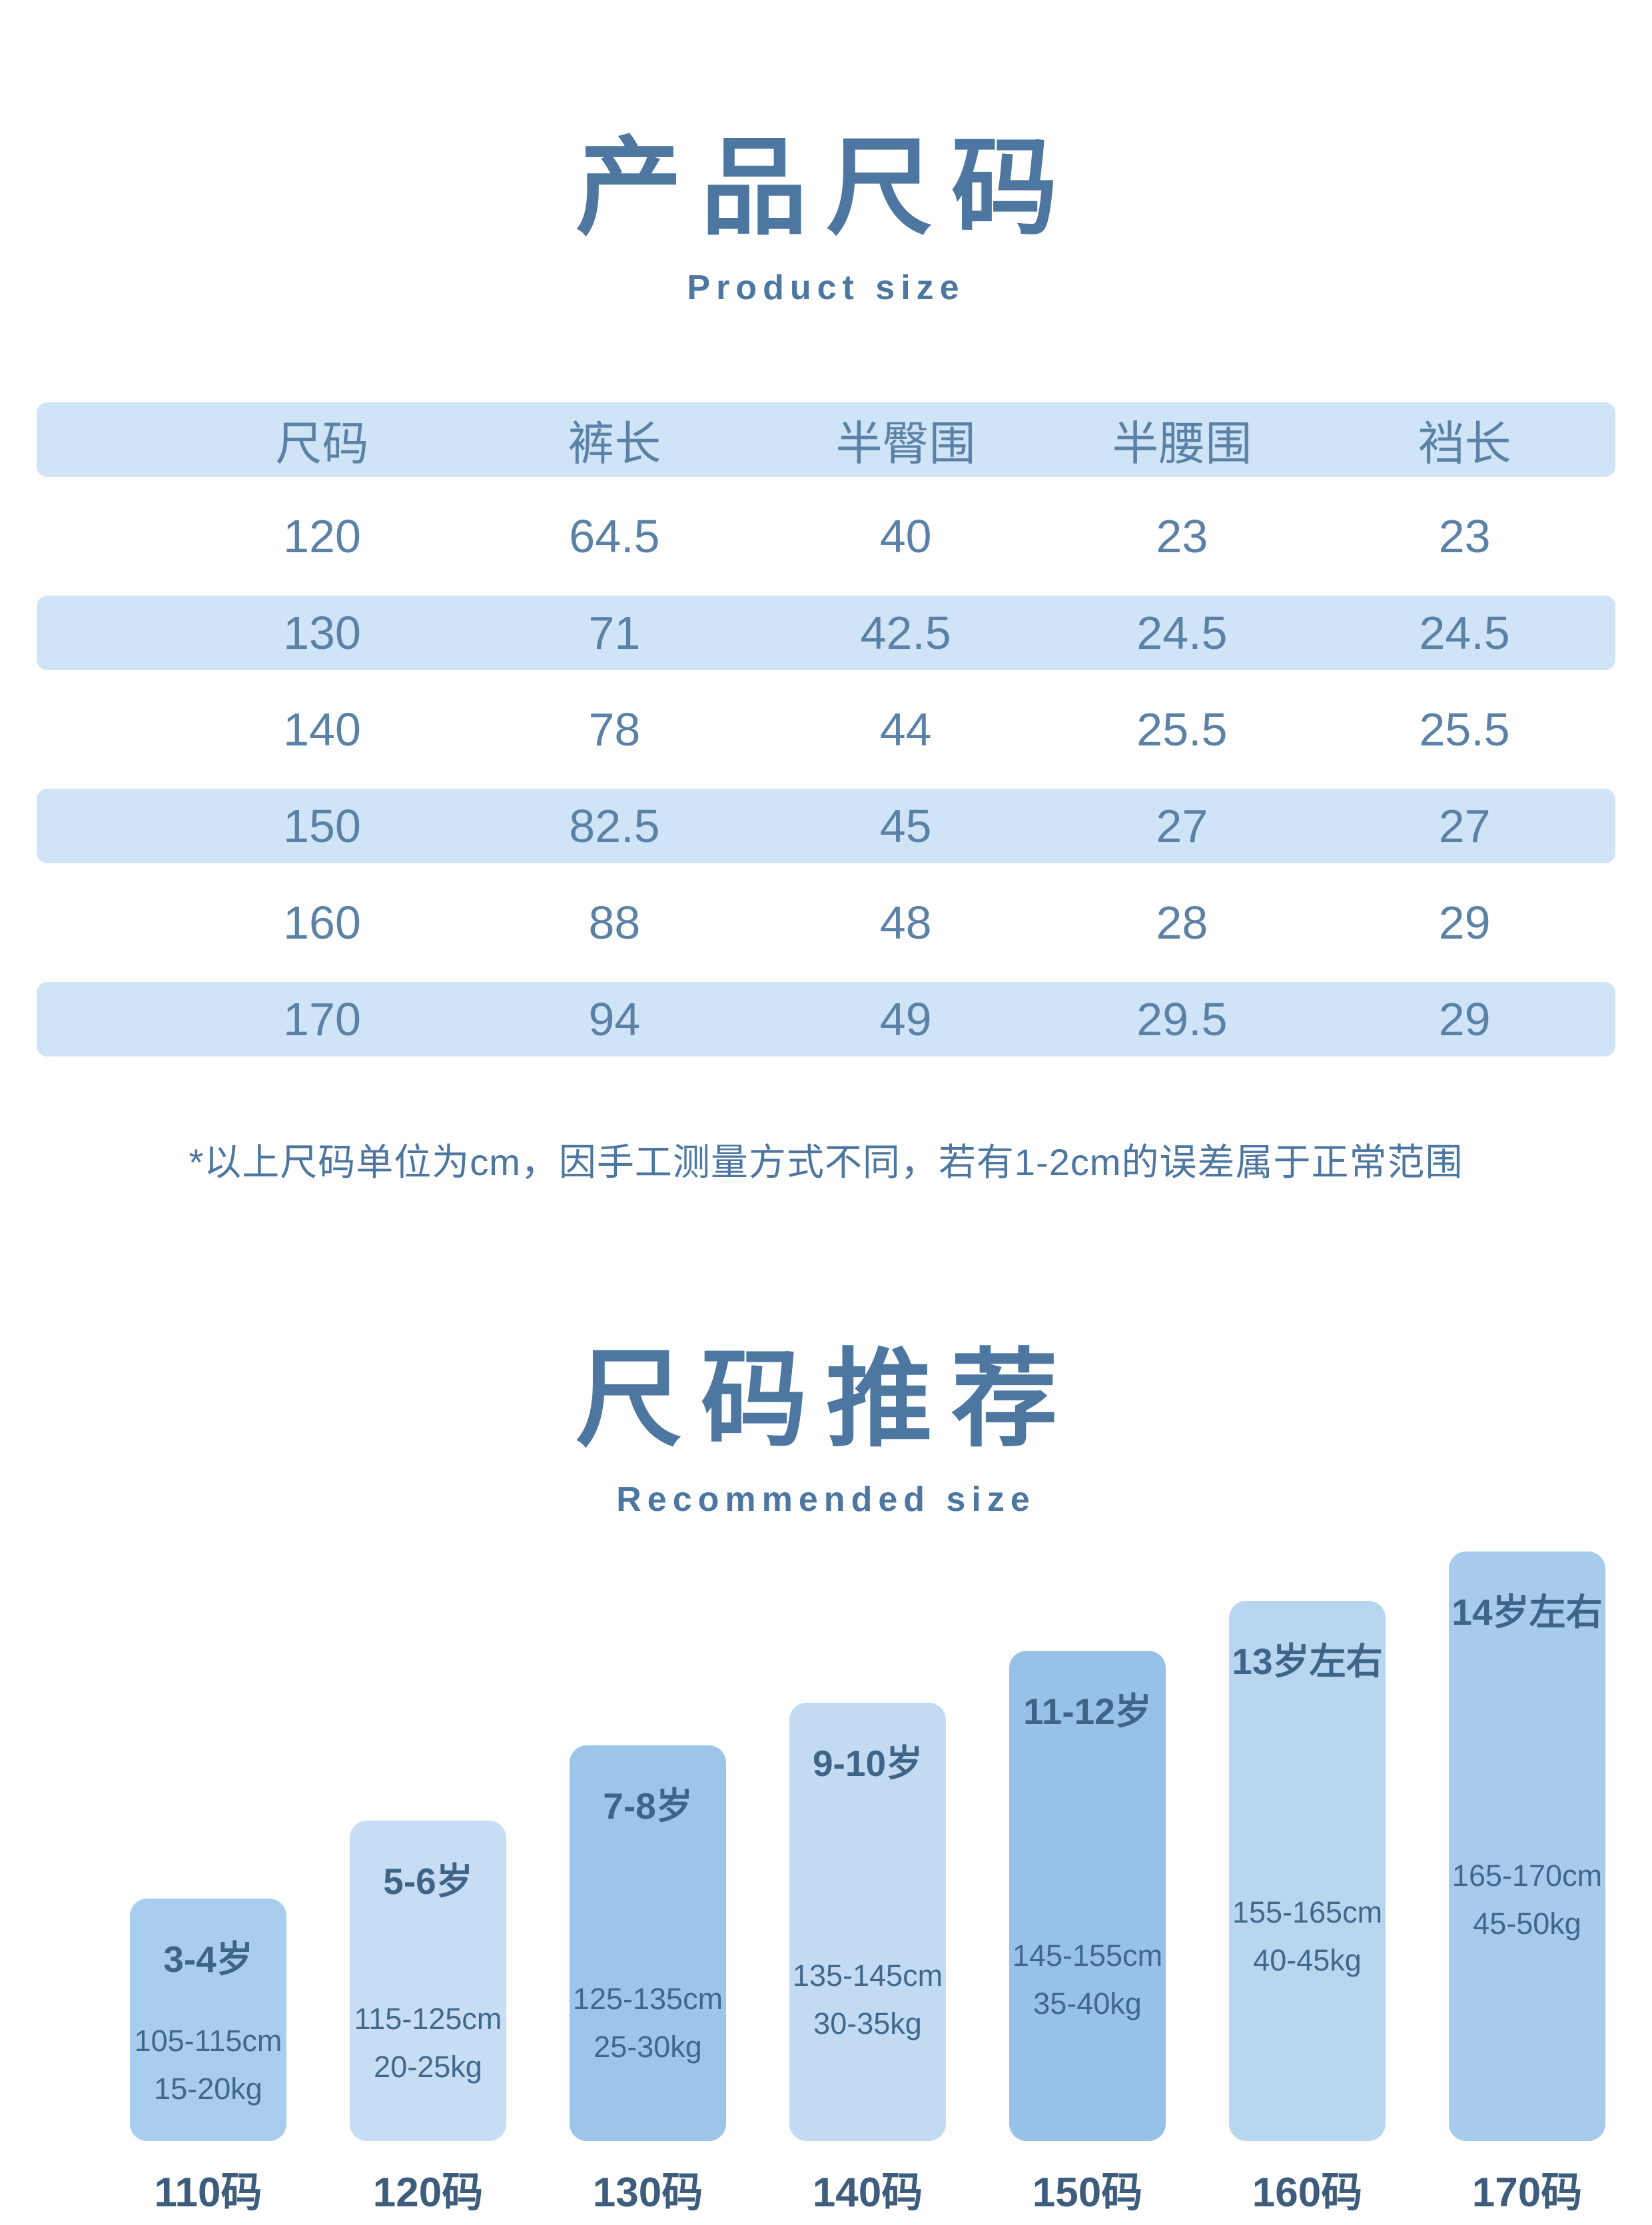  I want to click on cell-half-hip: 44, so click(905, 729).